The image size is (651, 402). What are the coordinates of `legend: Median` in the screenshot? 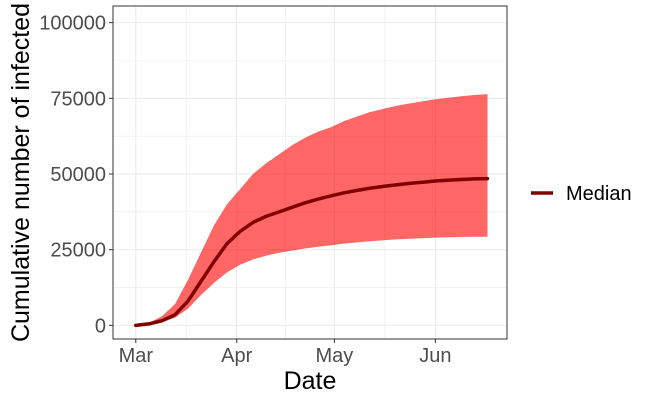 It's located at (581, 194).